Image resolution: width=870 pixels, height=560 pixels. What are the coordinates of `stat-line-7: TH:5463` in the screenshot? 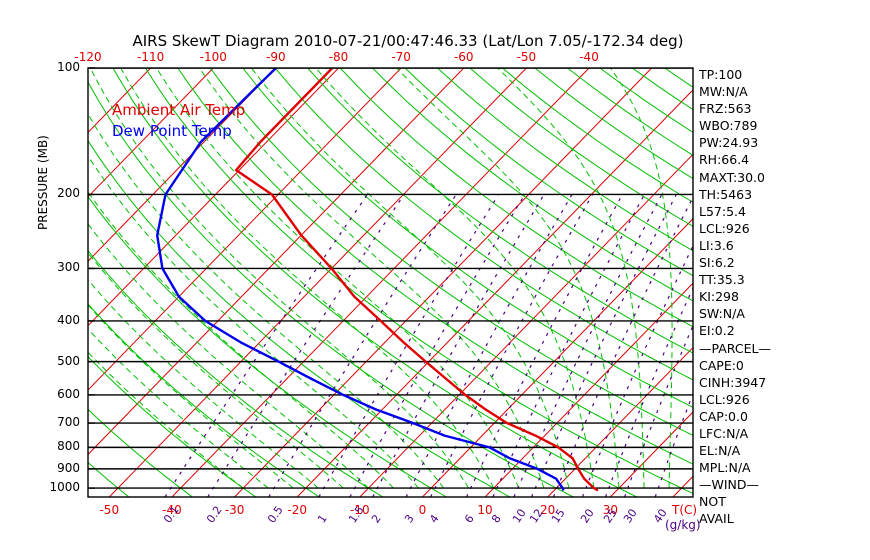 It's located at (726, 194).